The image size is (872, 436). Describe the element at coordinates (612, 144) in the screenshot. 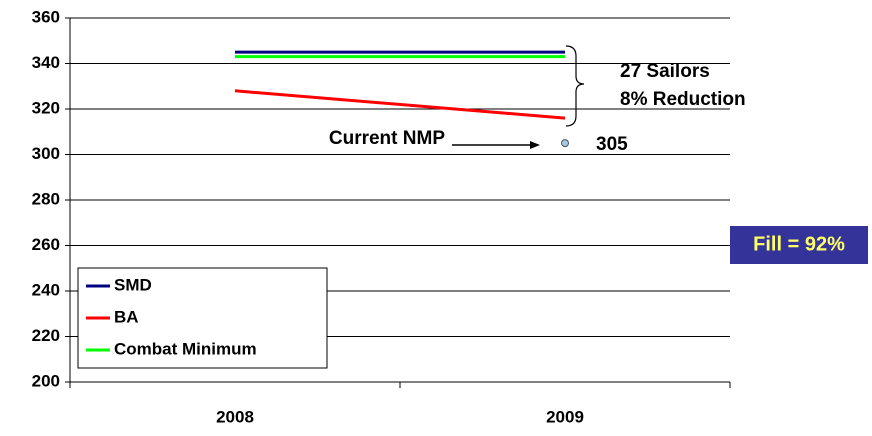

I see `point-value-label: 305` at that location.